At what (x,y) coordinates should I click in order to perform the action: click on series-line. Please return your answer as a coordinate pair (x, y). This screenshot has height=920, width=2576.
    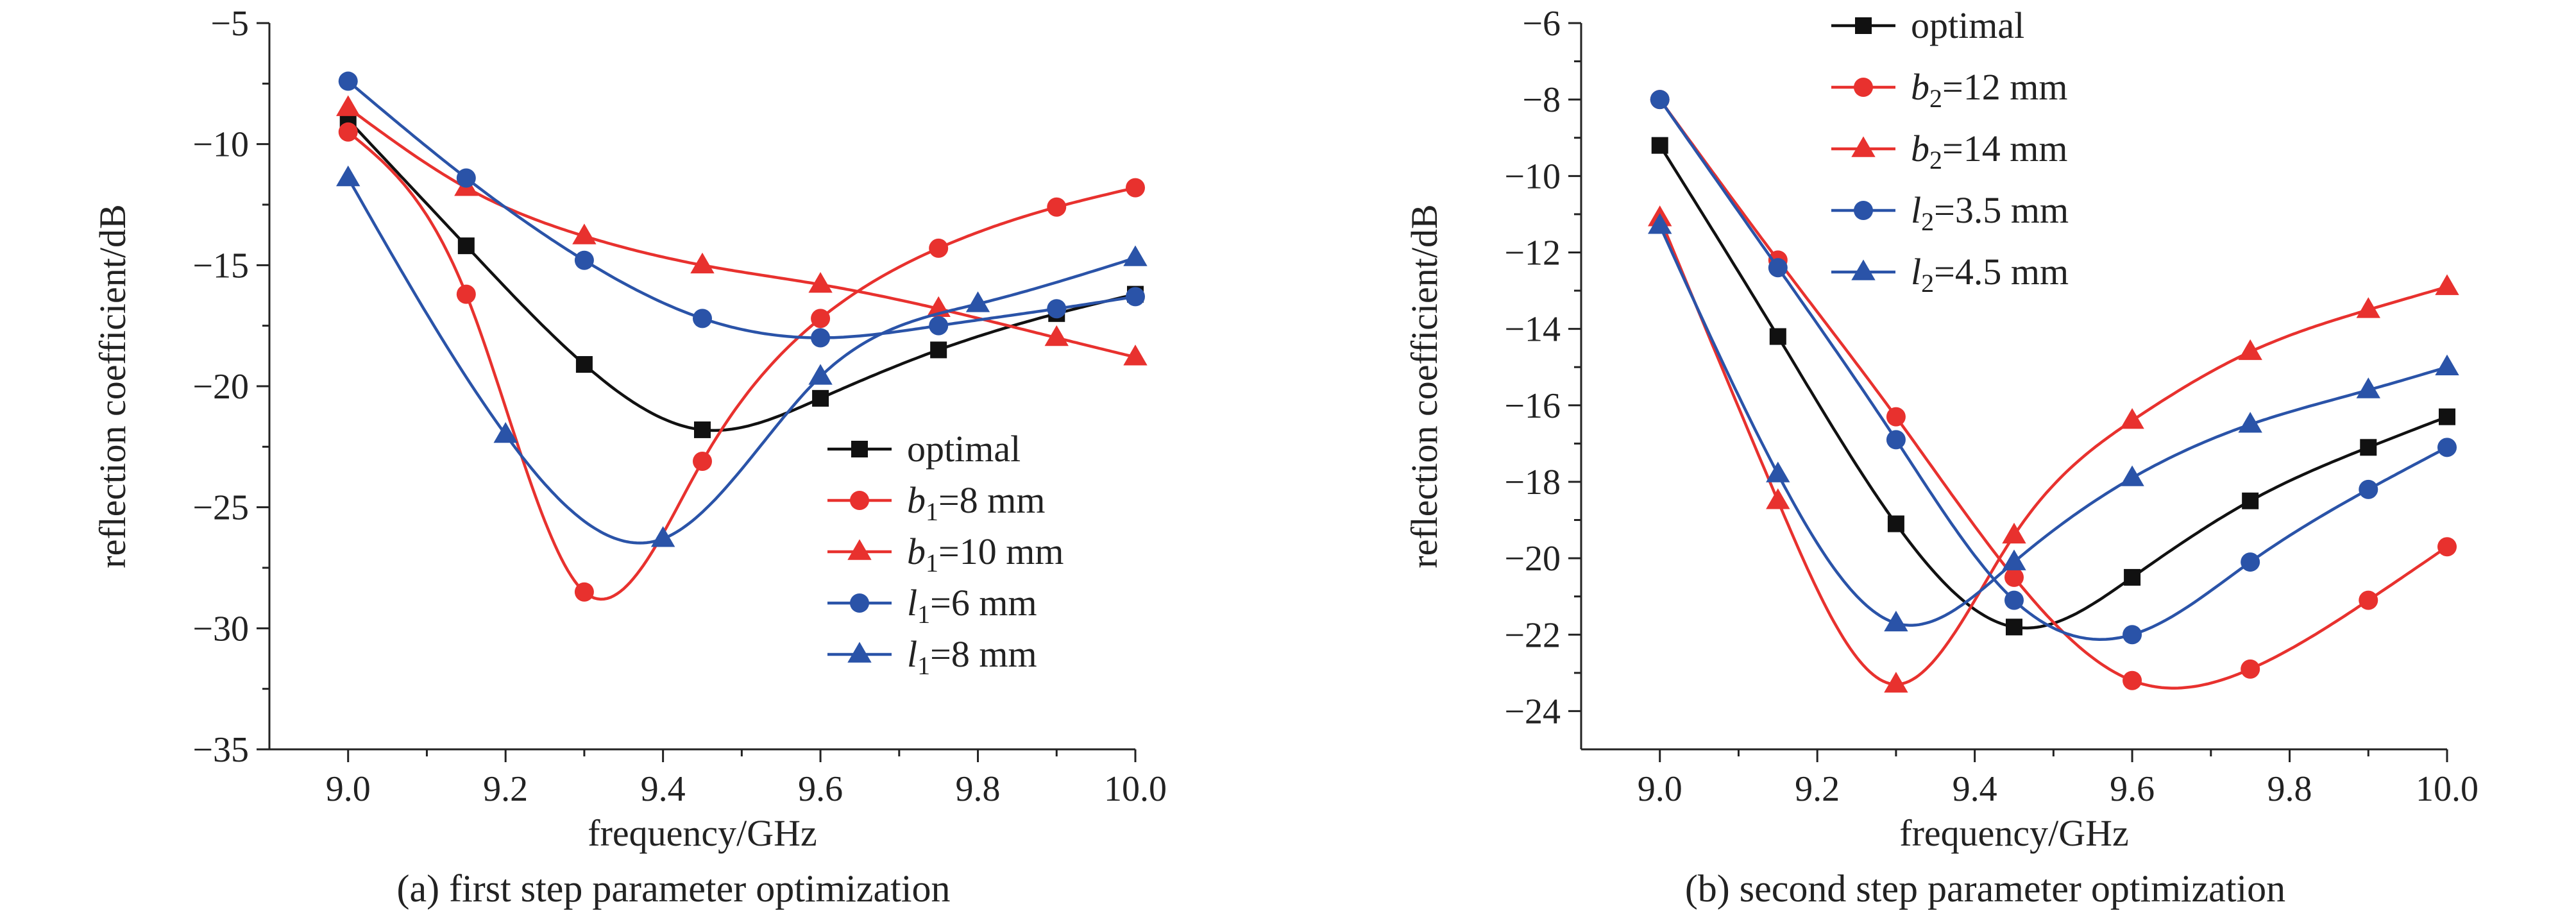
    Looking at the image, I should click on (741, 232).